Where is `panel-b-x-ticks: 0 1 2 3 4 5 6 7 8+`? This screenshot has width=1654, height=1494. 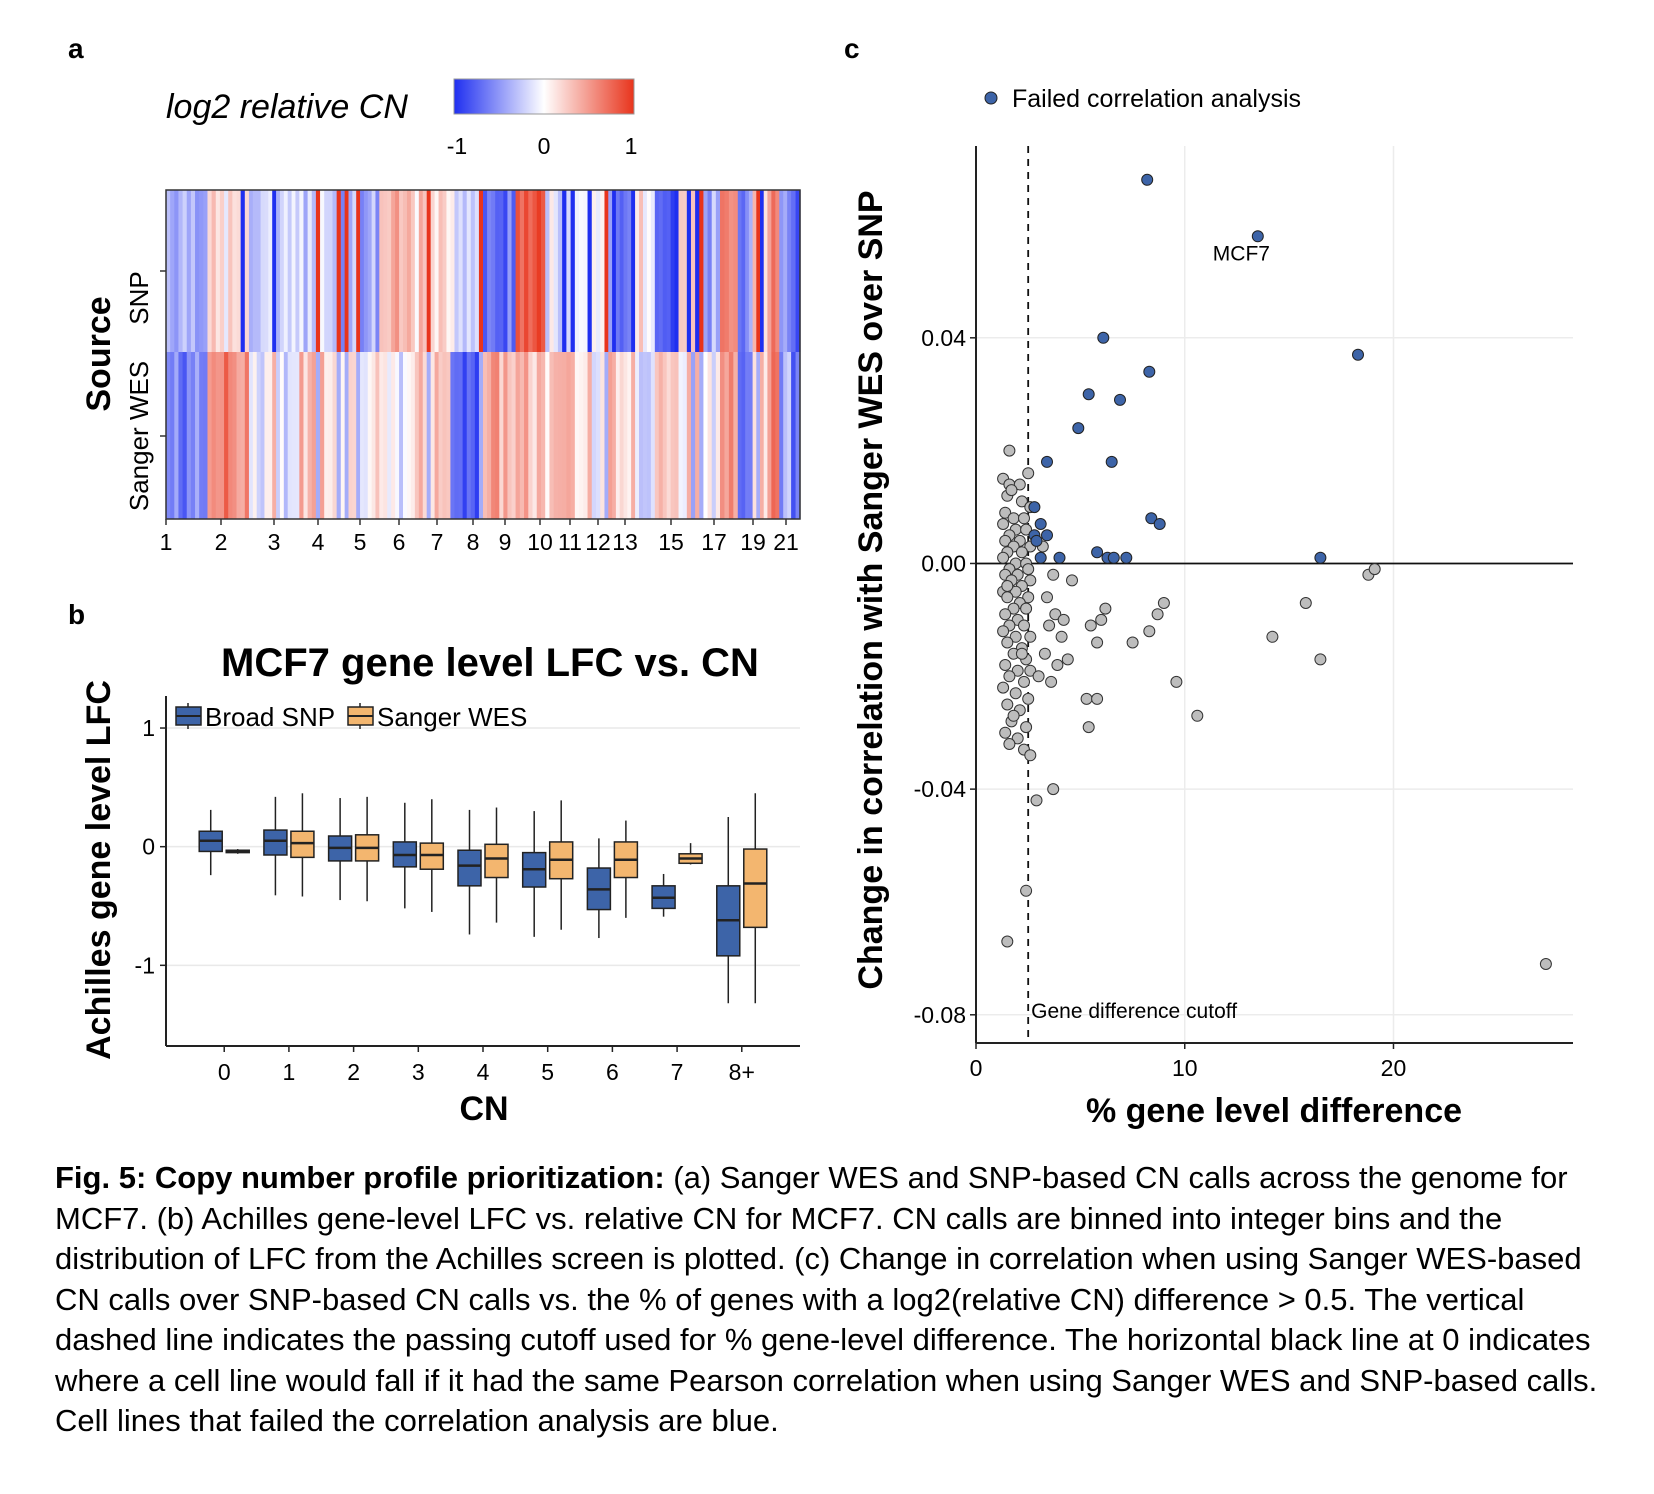
panel-b-x-ticks: 0 1 2 3 4 5 6 7 8+ is located at coordinates (486, 1065).